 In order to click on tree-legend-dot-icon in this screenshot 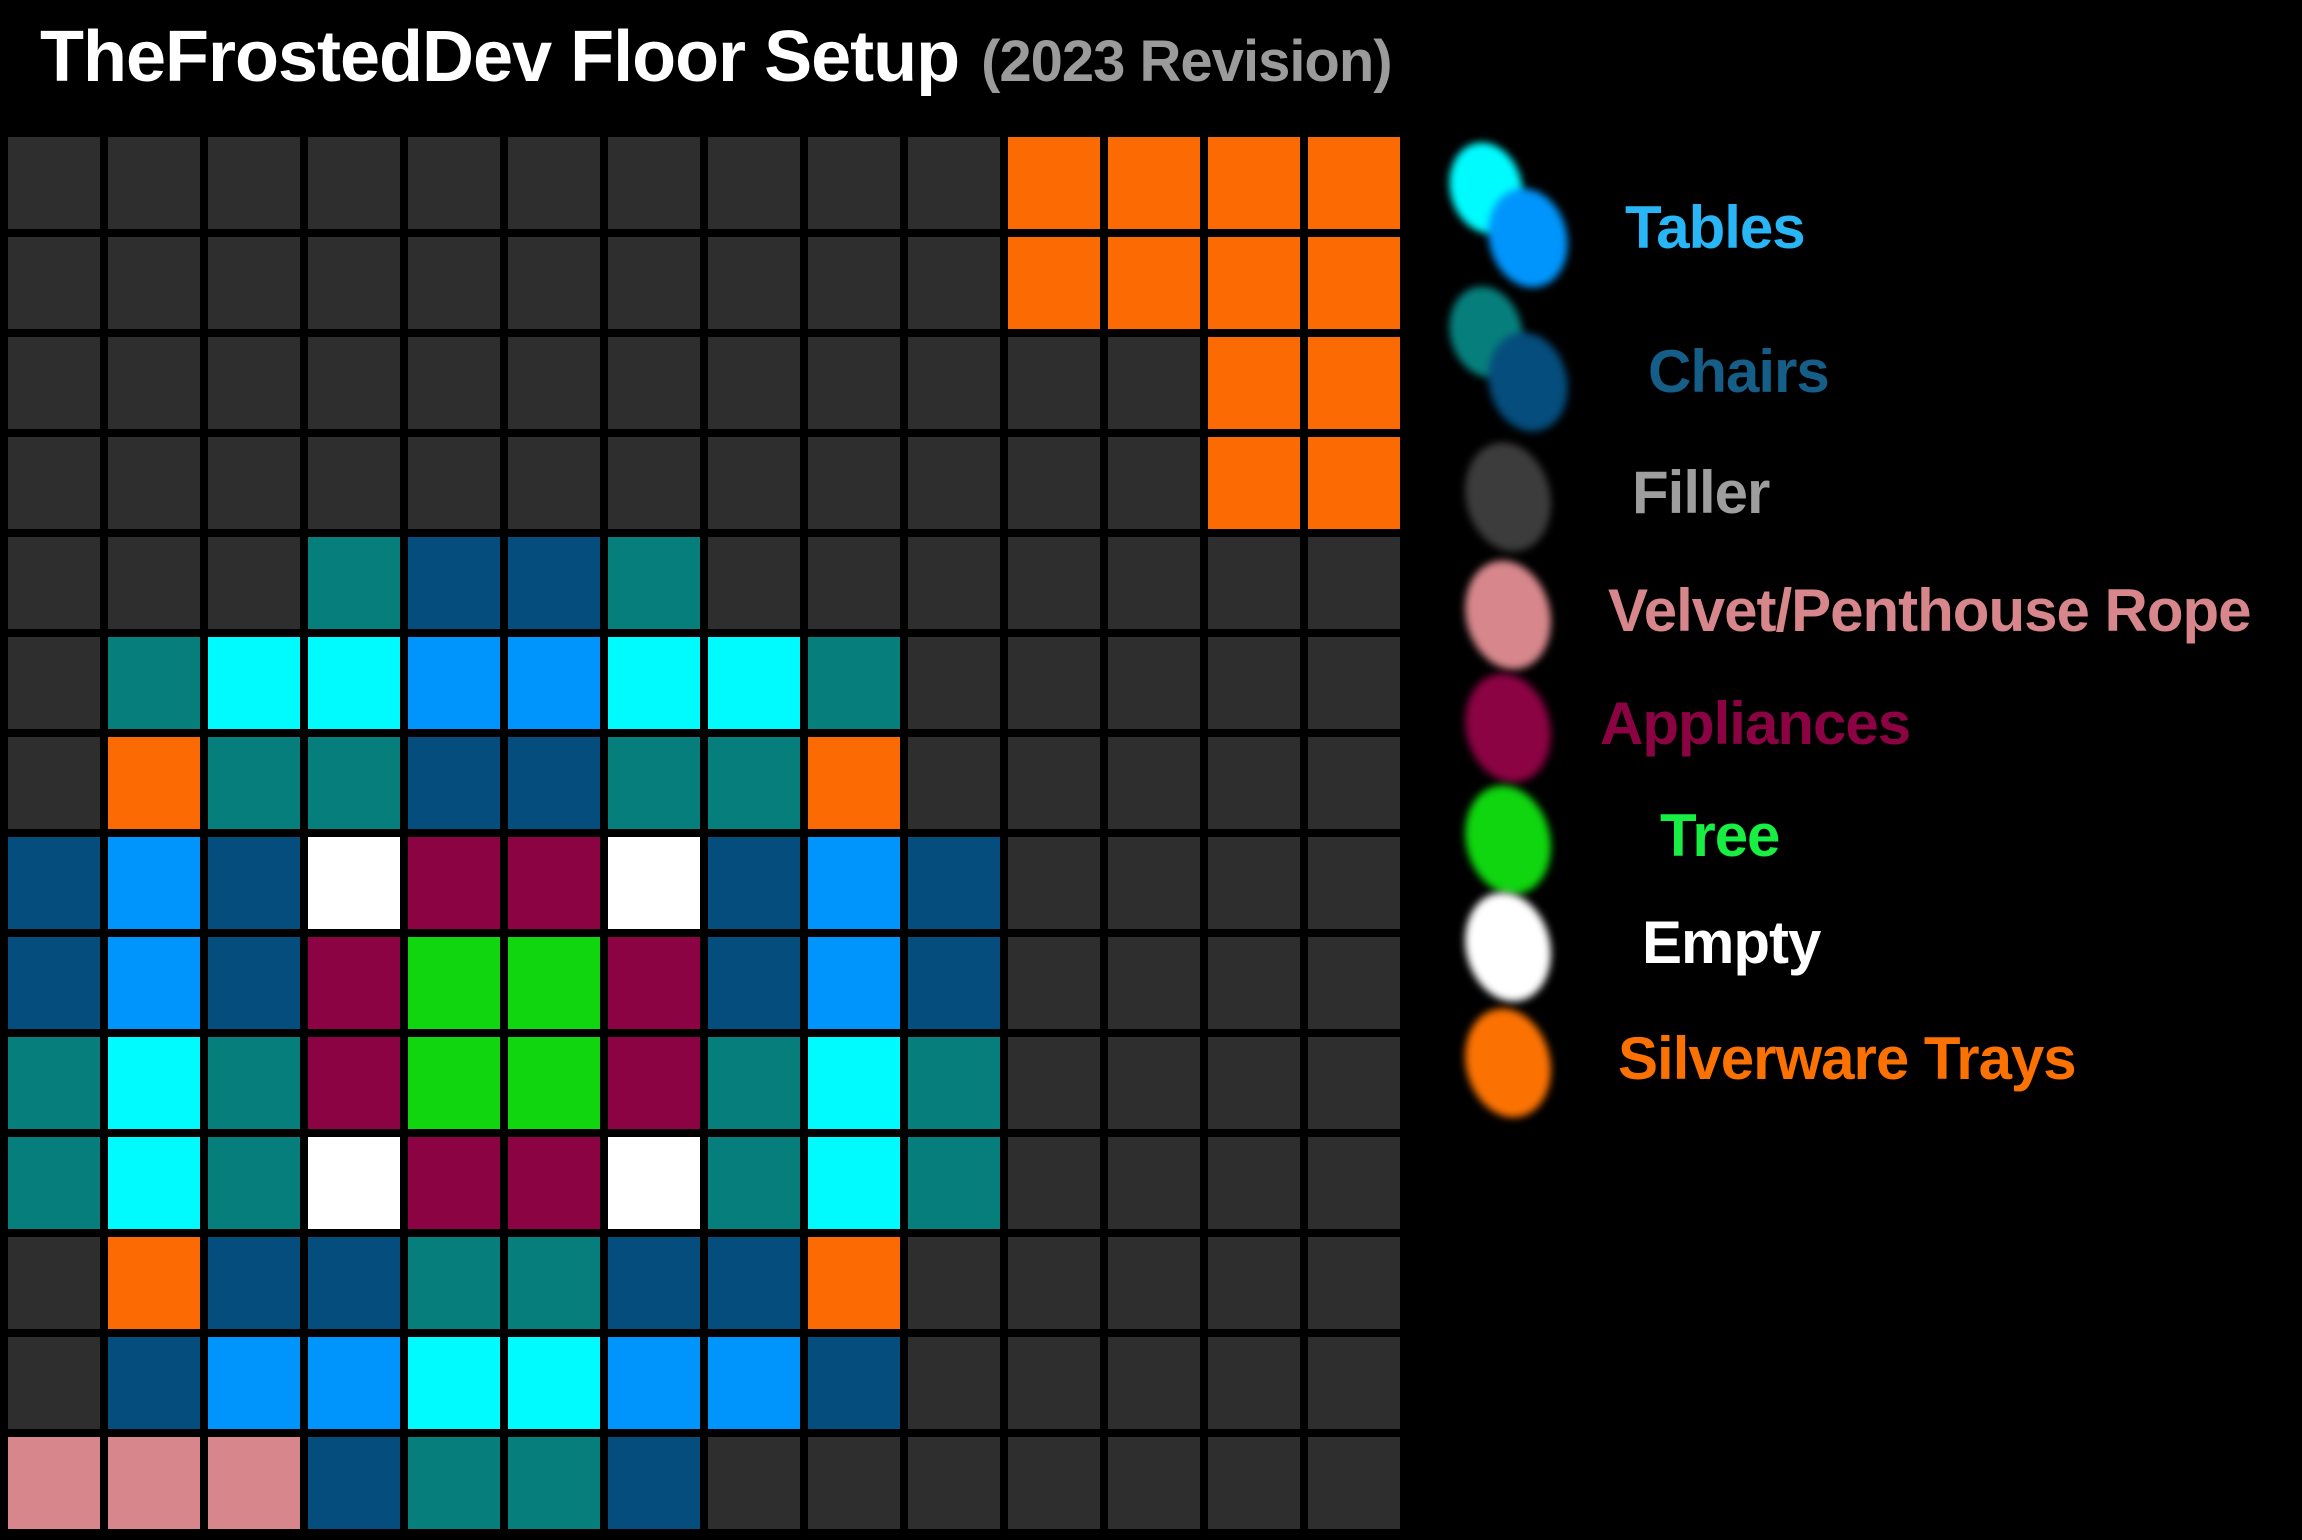, I will do `click(1508, 840)`.